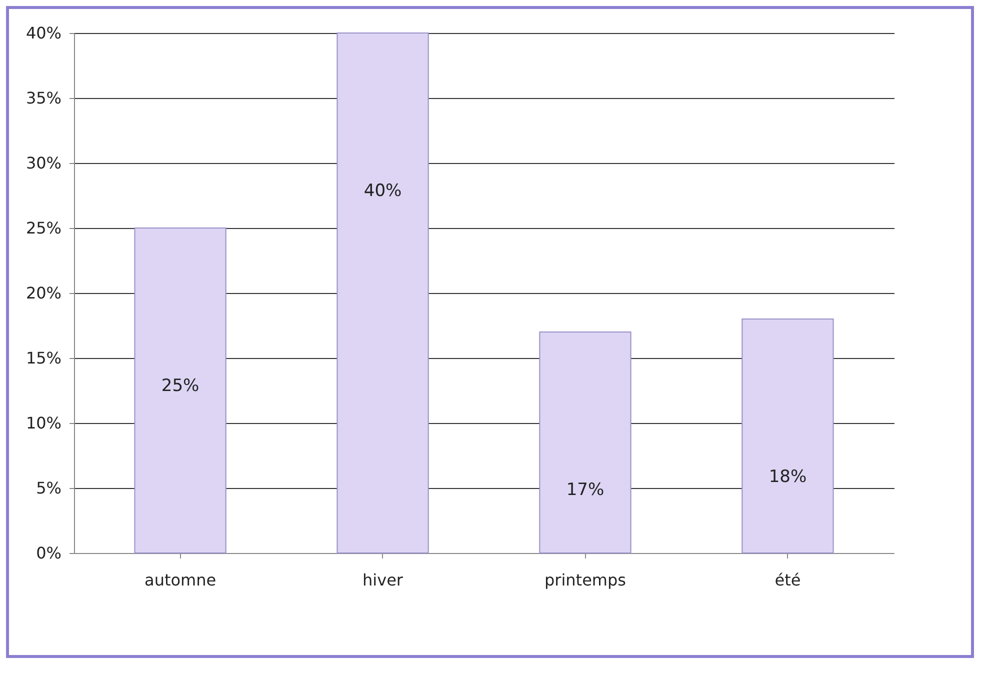 This screenshot has width=988, height=677. What do you see at coordinates (44, 163) in the screenshot?
I see `y-tick-label: 30%` at bounding box center [44, 163].